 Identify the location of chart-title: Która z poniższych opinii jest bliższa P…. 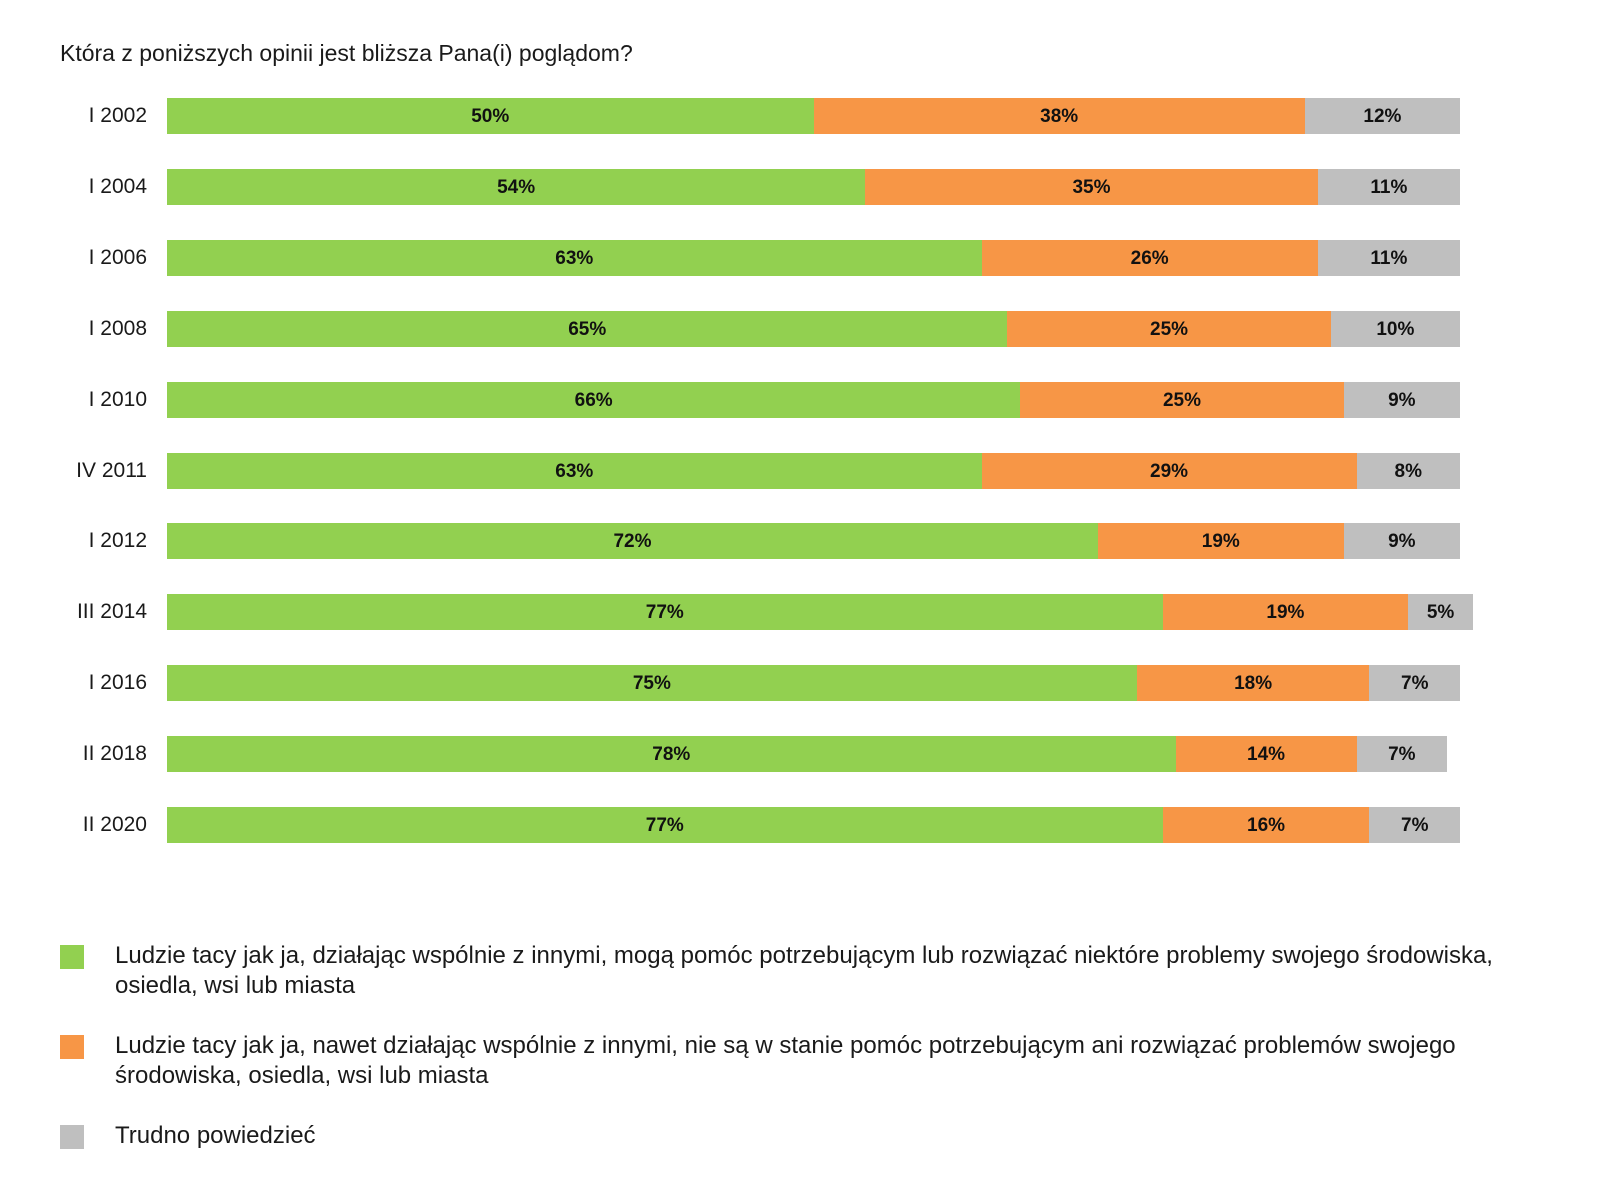
(346, 53).